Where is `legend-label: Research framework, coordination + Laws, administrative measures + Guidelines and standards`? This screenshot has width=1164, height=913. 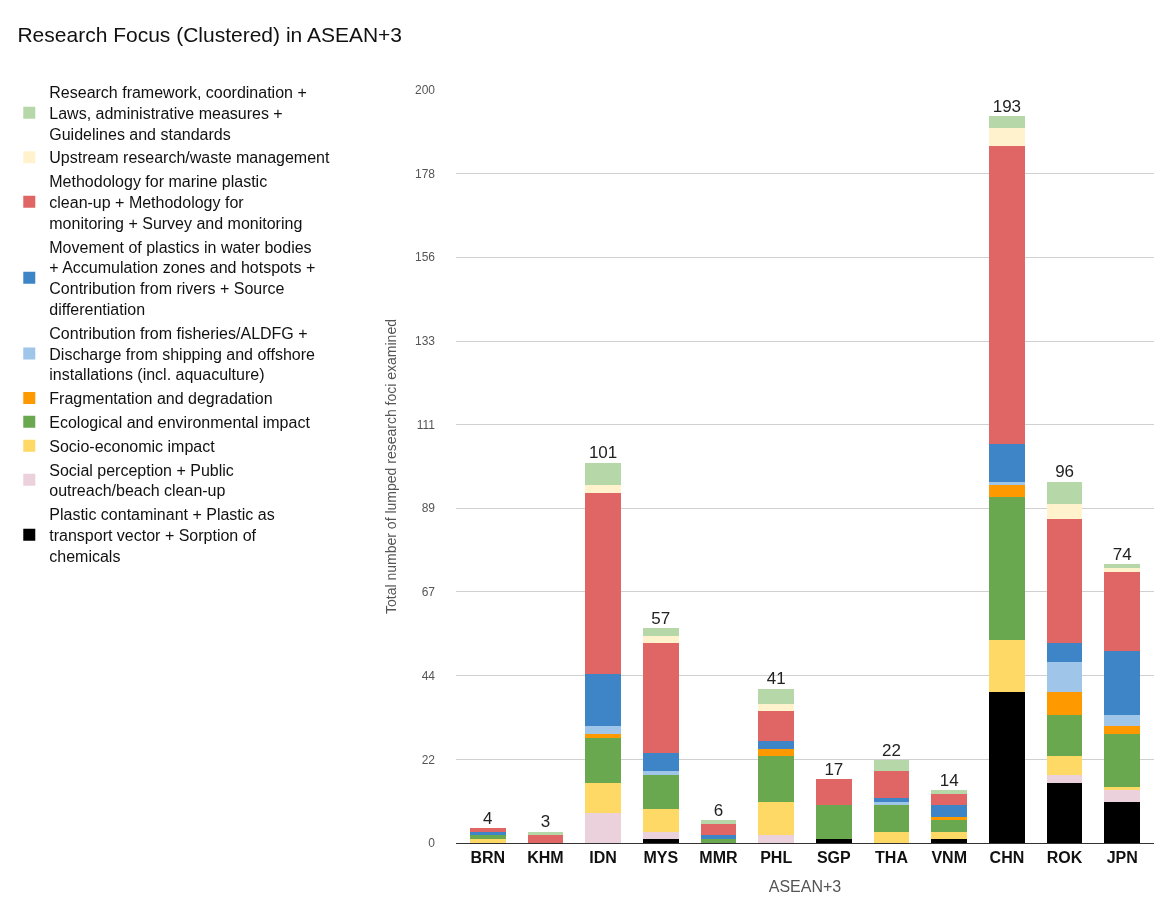
legend-label: Research framework, coordination + Laws, administrative measures + Guidelines and standards is located at coordinates (178, 113).